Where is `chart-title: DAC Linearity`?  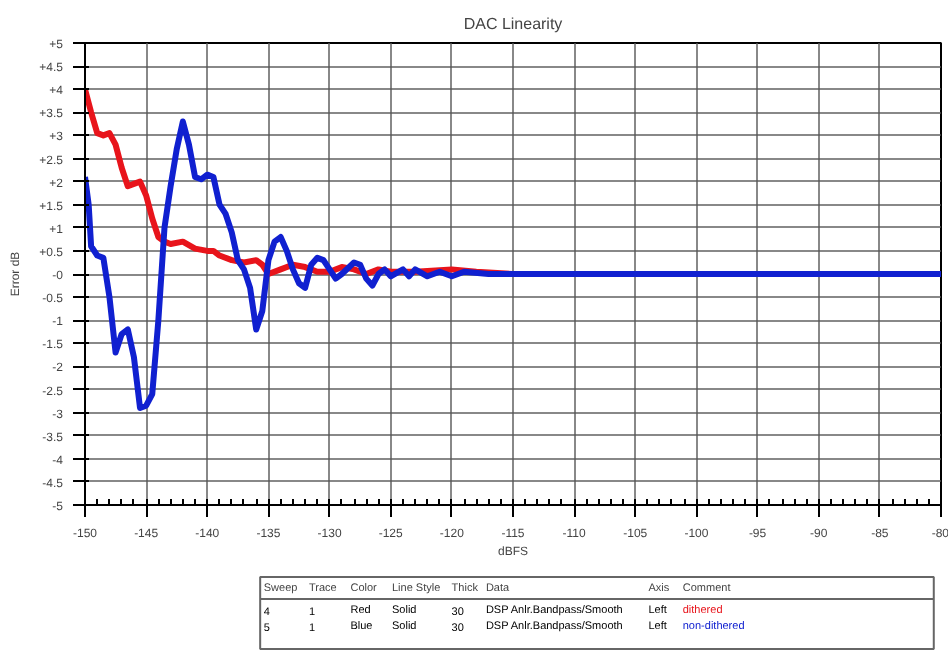
chart-title: DAC Linearity is located at coordinates (513, 24).